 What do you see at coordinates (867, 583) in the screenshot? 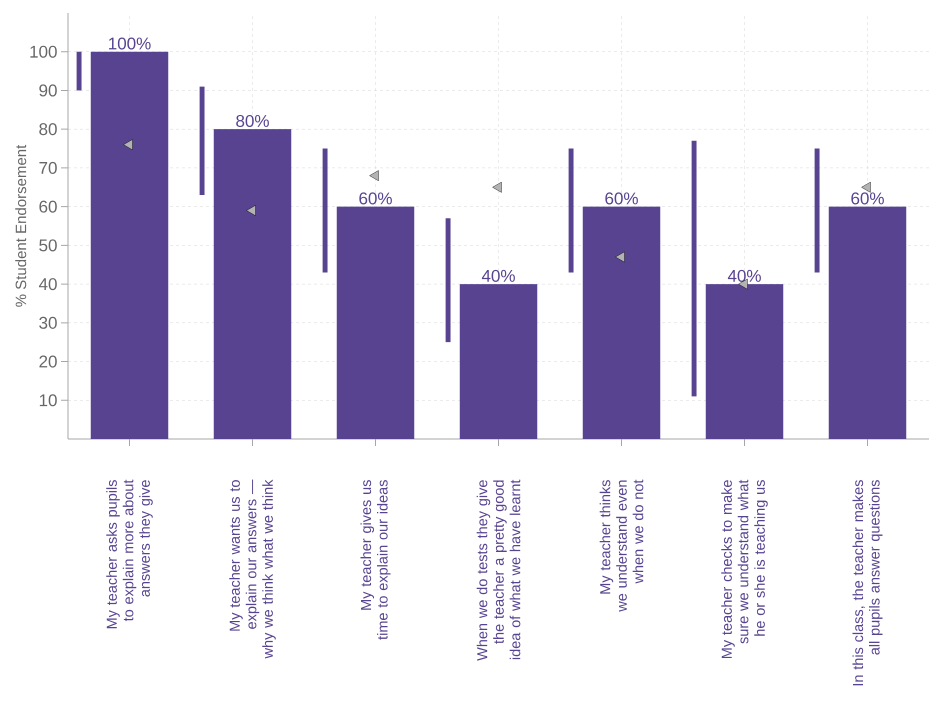
I see `x-tick-label: In this class, the teacher makes all pupils answer questions` at bounding box center [867, 583].